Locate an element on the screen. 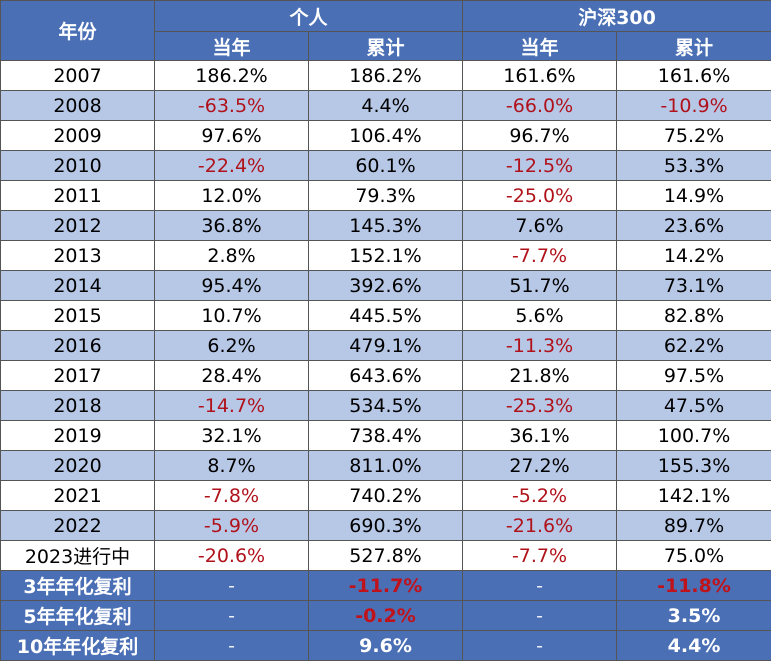  table-row: 2009 97.6% 106.4% 96.7% 75.2% is located at coordinates (385, 135).